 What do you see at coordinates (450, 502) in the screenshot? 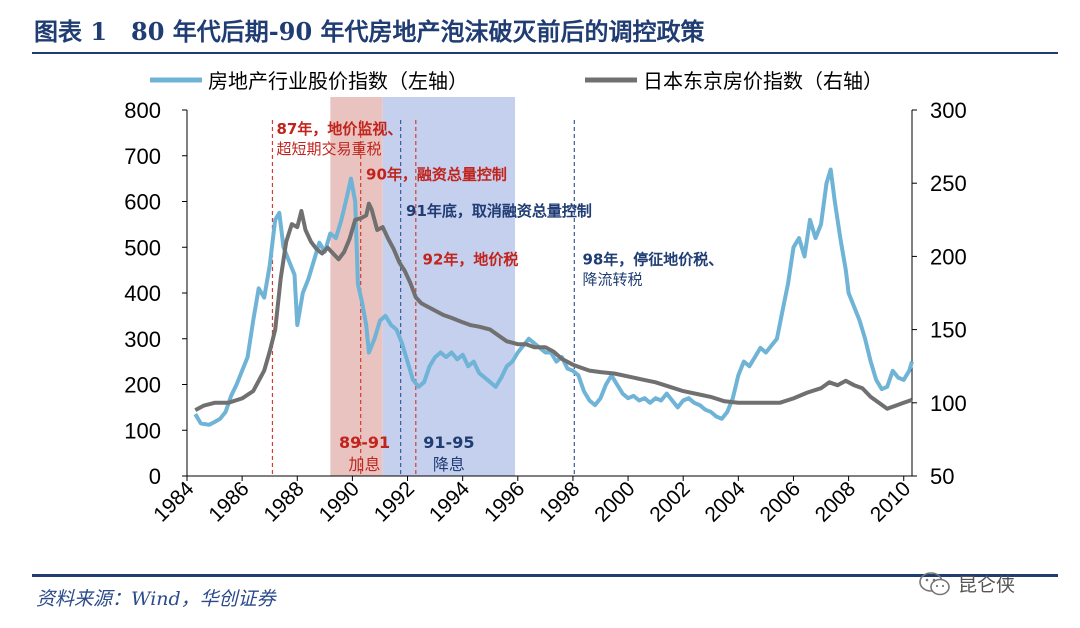
I see `x-tick-label: 1994` at bounding box center [450, 502].